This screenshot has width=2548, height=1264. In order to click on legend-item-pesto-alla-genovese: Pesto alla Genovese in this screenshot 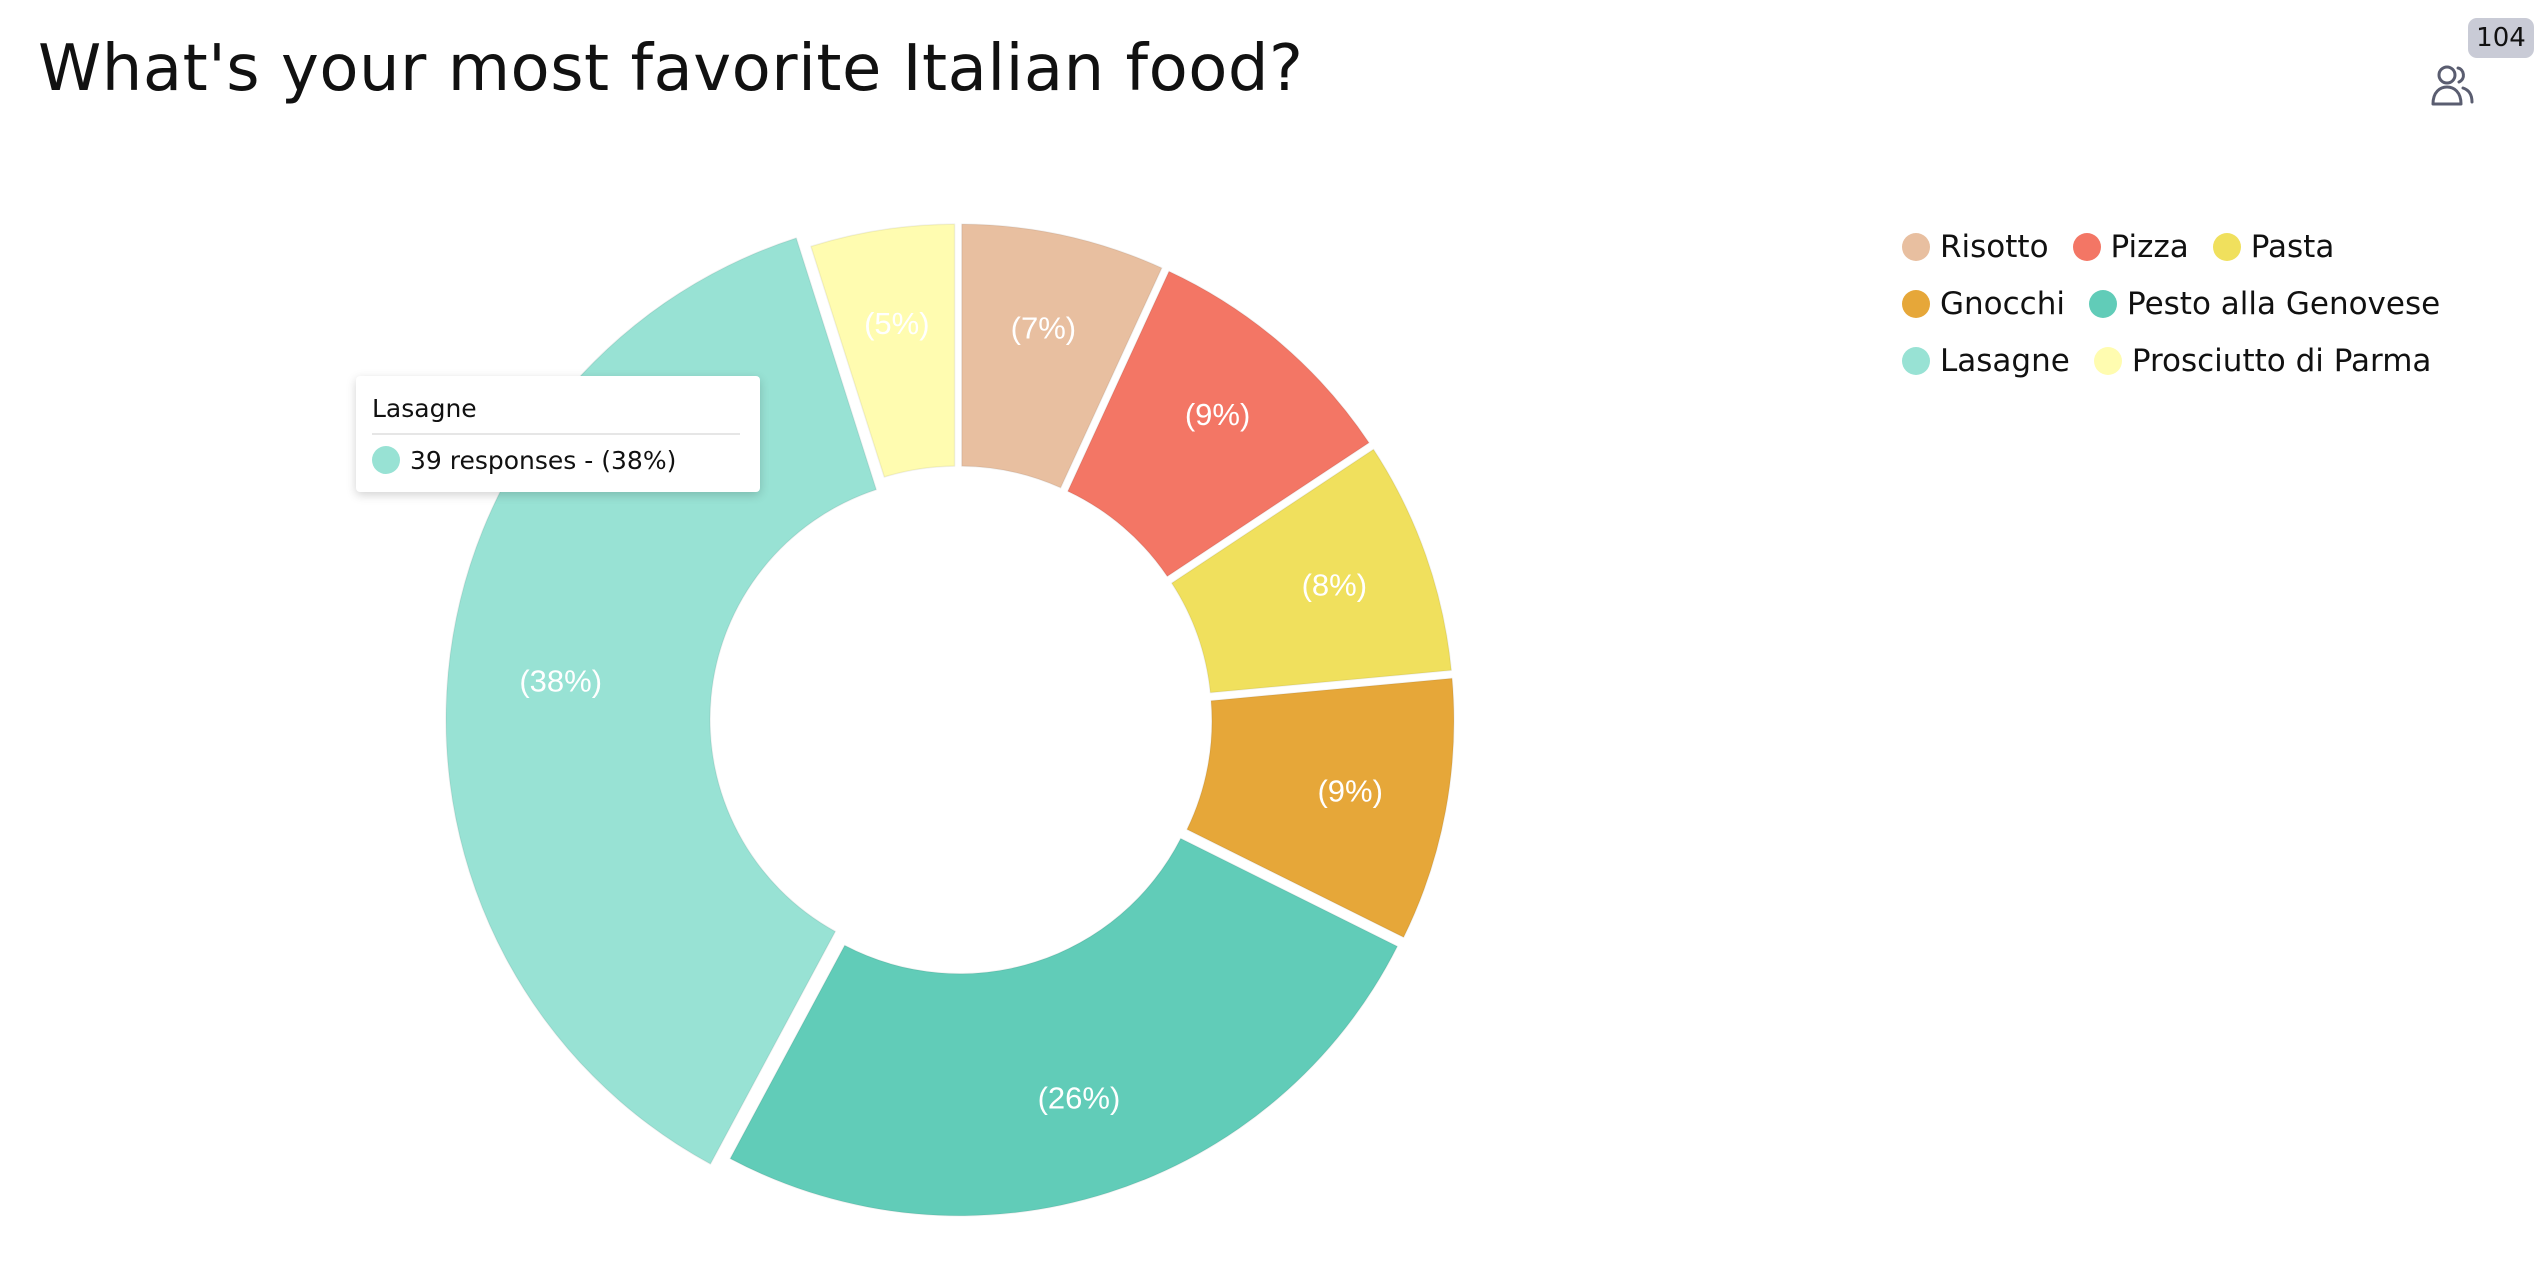, I will do `click(2264, 303)`.